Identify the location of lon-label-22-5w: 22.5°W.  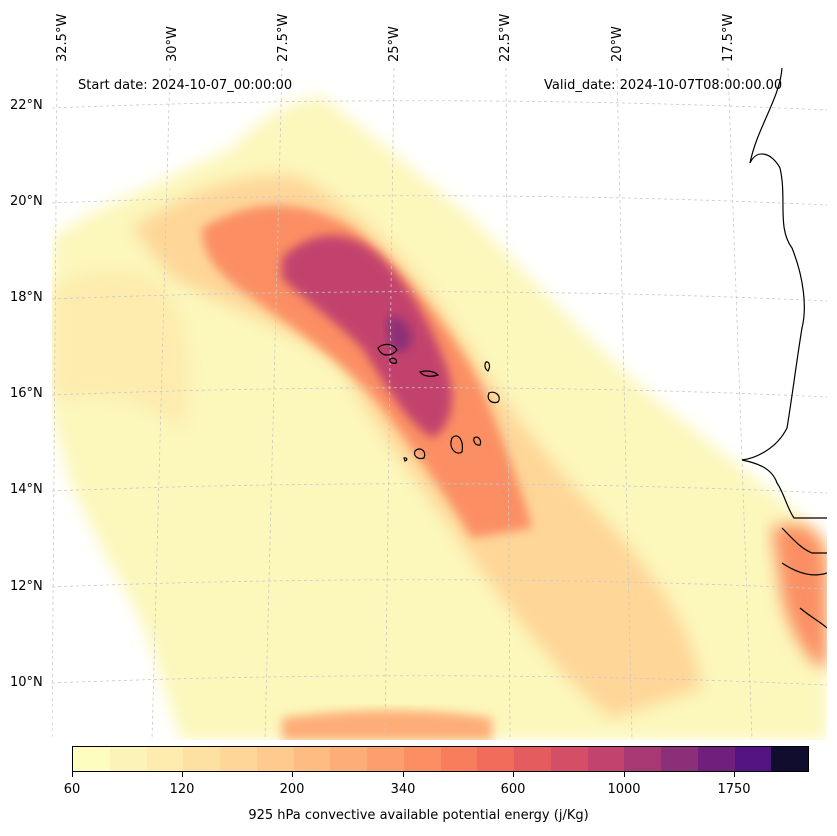
(505, 37).